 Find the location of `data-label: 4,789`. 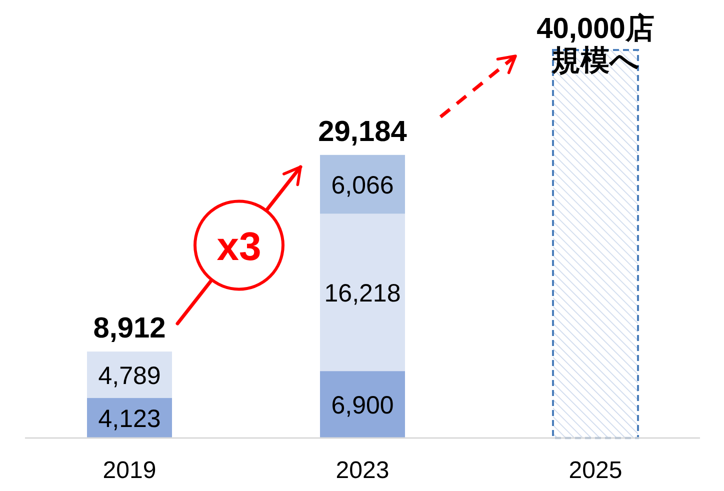

data-label: 4,789 is located at coordinates (129, 376).